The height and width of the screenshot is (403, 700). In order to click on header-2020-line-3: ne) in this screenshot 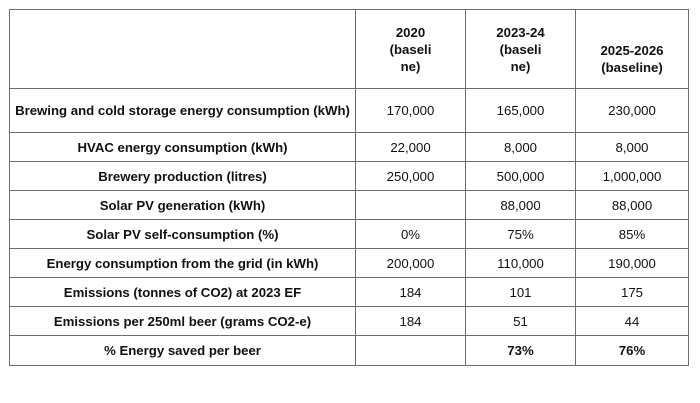, I will do `click(410, 66)`.